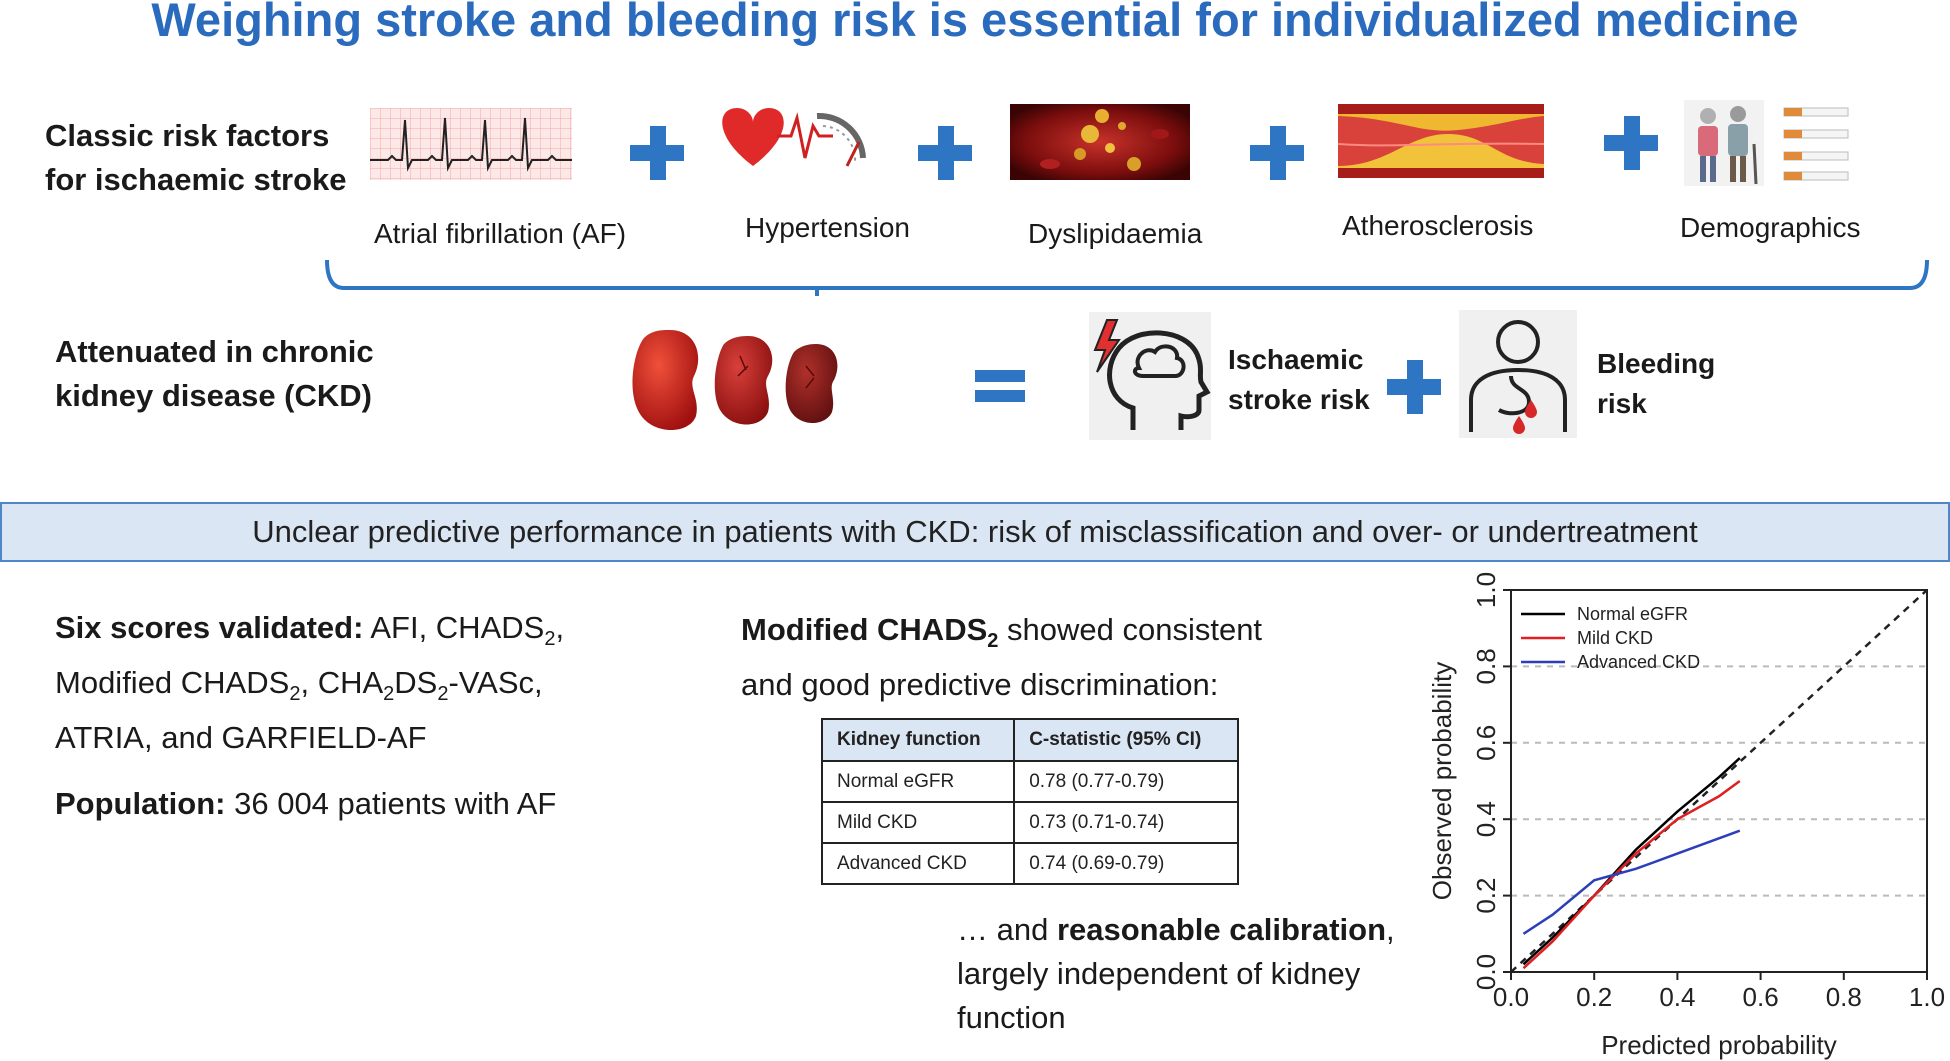 The height and width of the screenshot is (1061, 1950). Describe the element at coordinates (1615, 638) in the screenshot. I see `legend-label: Mild CKD` at that location.